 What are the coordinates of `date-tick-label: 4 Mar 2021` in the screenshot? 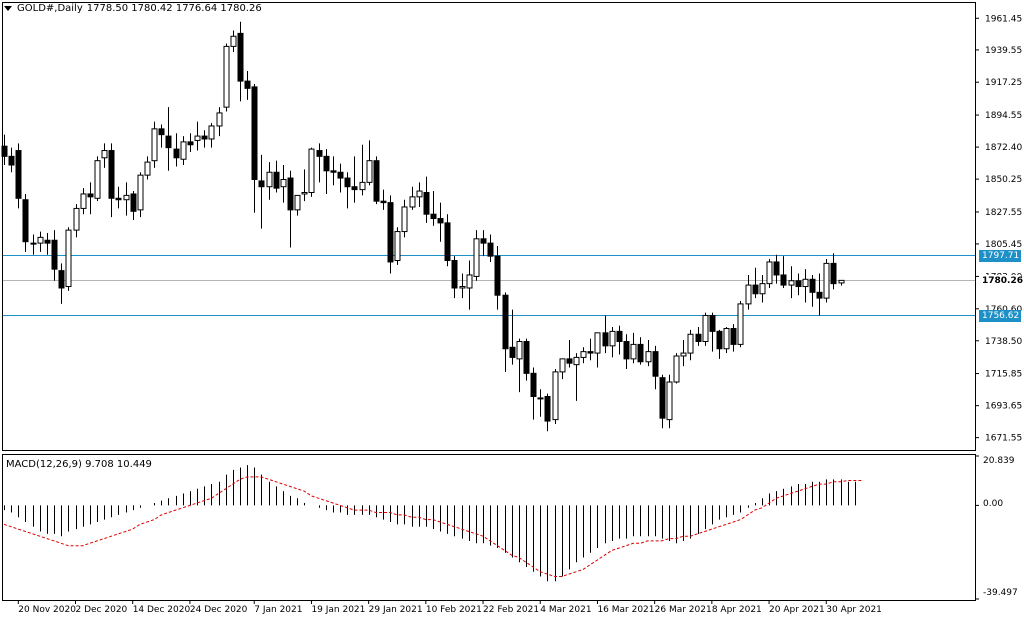 It's located at (565, 610).